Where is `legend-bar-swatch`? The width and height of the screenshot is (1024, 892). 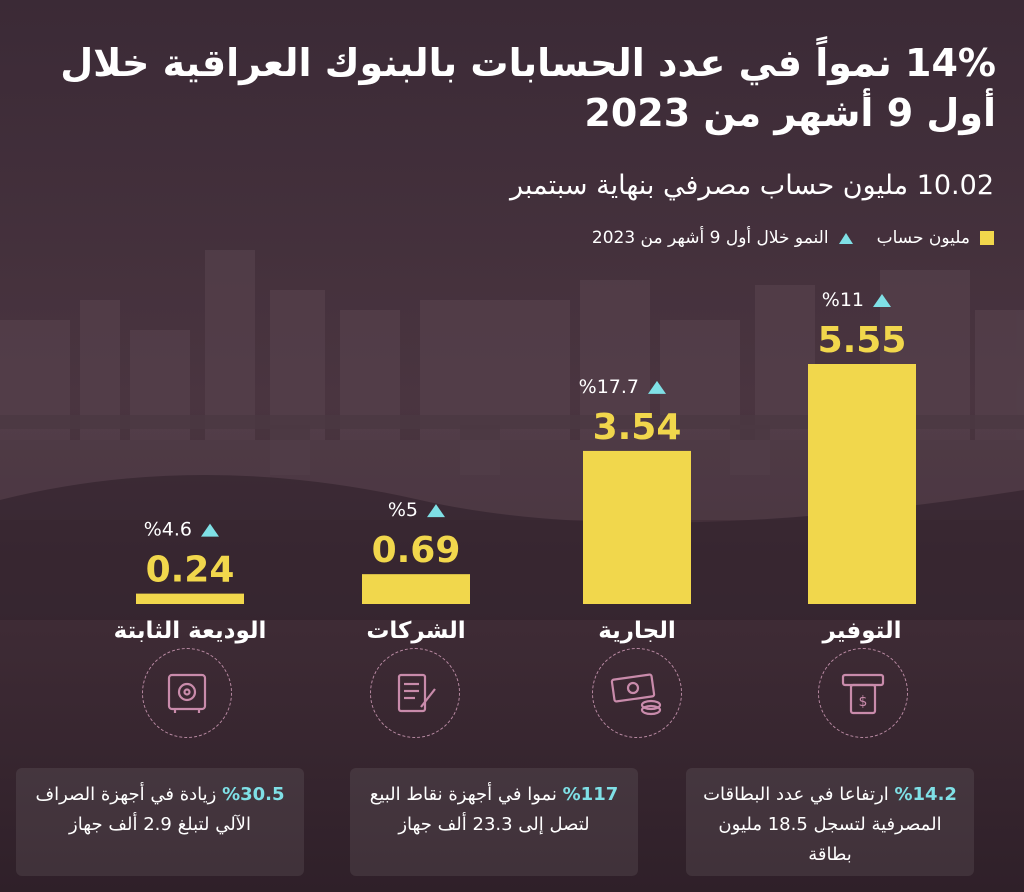 legend-bar-swatch is located at coordinates (987, 238).